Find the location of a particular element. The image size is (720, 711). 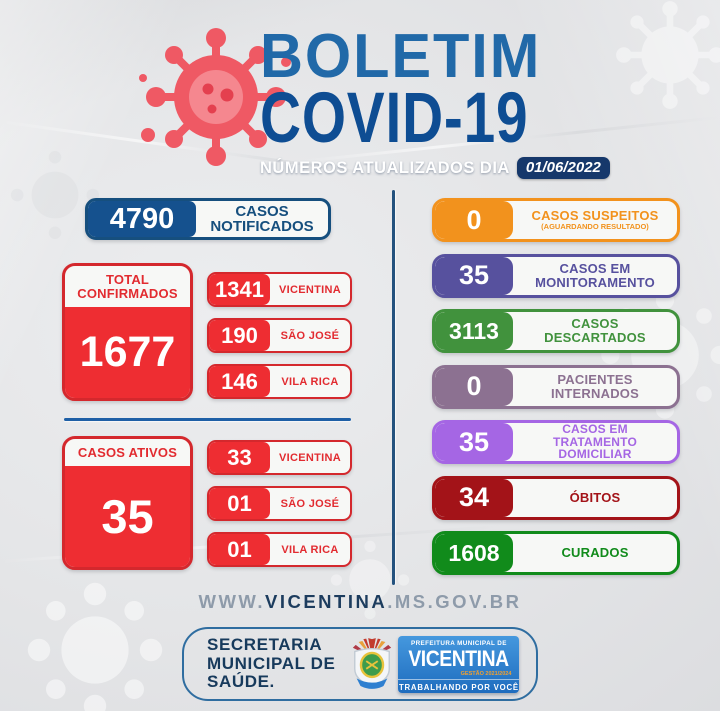

stat-row-casos-suspeitos: 0 CASOS SUSPEITOS (AGUARDANDO RESULTADO) is located at coordinates (556, 220).